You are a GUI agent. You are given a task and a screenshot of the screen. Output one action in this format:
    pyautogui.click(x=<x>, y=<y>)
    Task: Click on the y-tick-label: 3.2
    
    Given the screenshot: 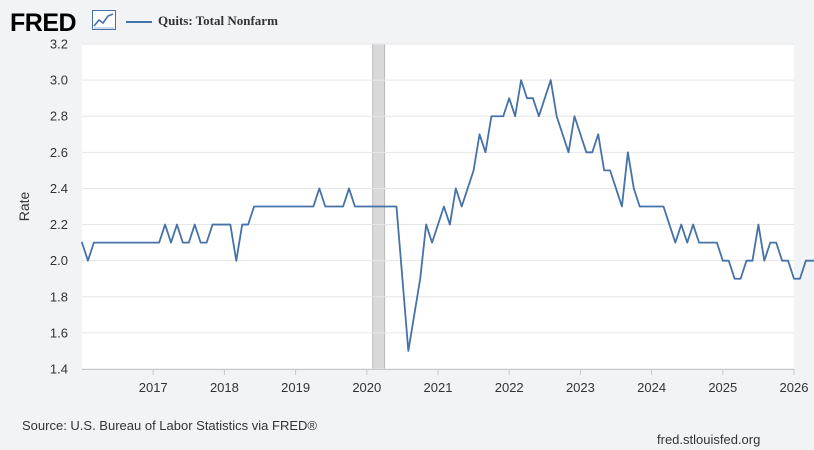 What is the action you would take?
    pyautogui.click(x=59, y=44)
    